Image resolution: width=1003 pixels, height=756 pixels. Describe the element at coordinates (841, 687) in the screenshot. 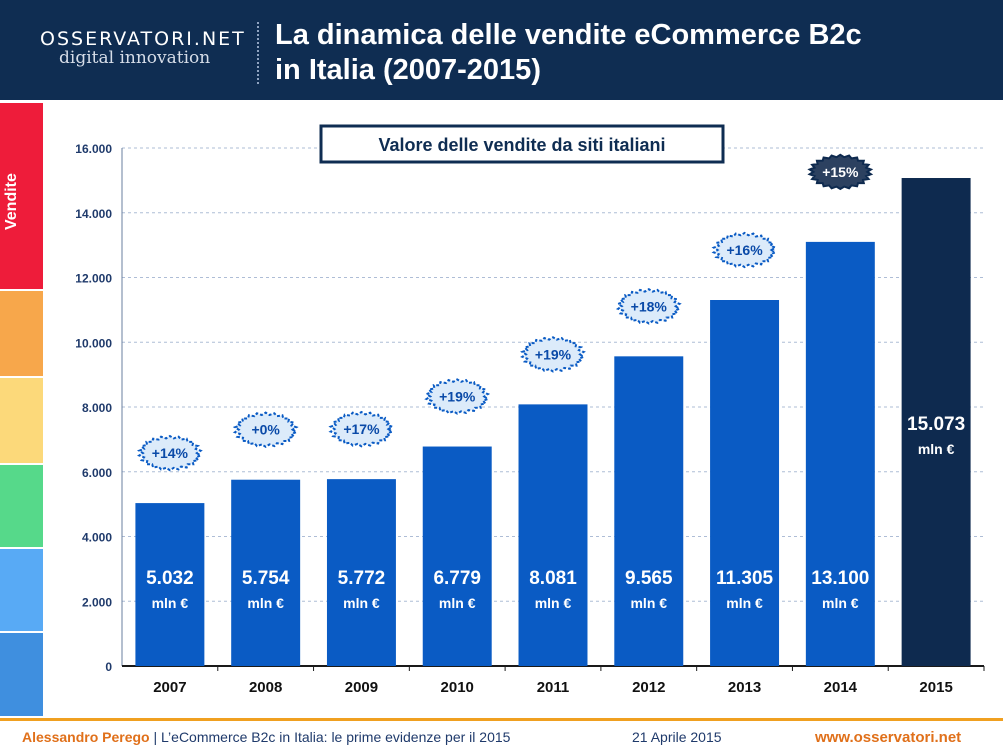

I see `x-tick-label: 2014` at that location.